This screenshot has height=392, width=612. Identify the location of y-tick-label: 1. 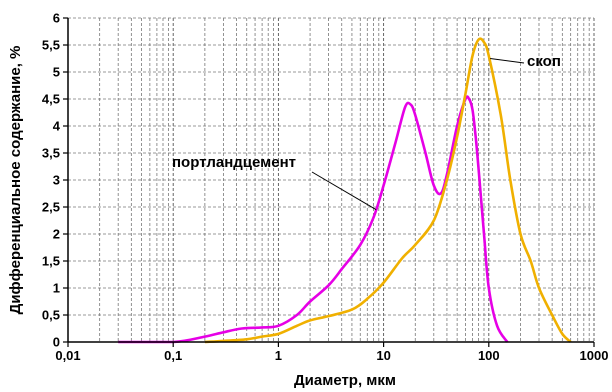
(56, 288).